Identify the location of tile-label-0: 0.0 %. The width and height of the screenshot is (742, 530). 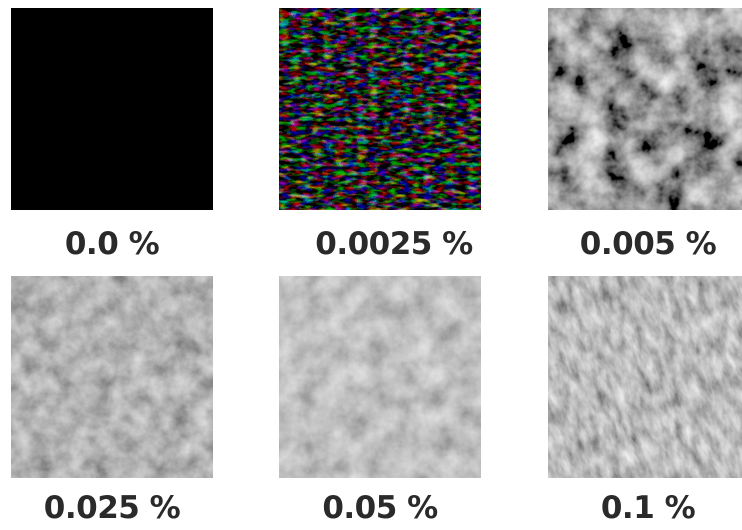
(112, 244).